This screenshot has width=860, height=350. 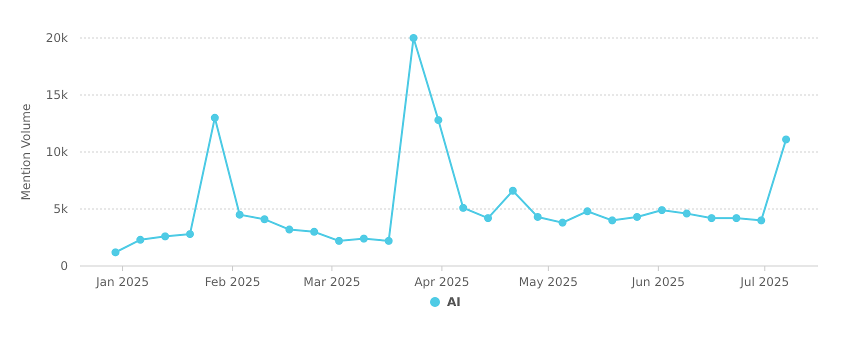 I want to click on y-tick-label: 5k, so click(x=60, y=209).